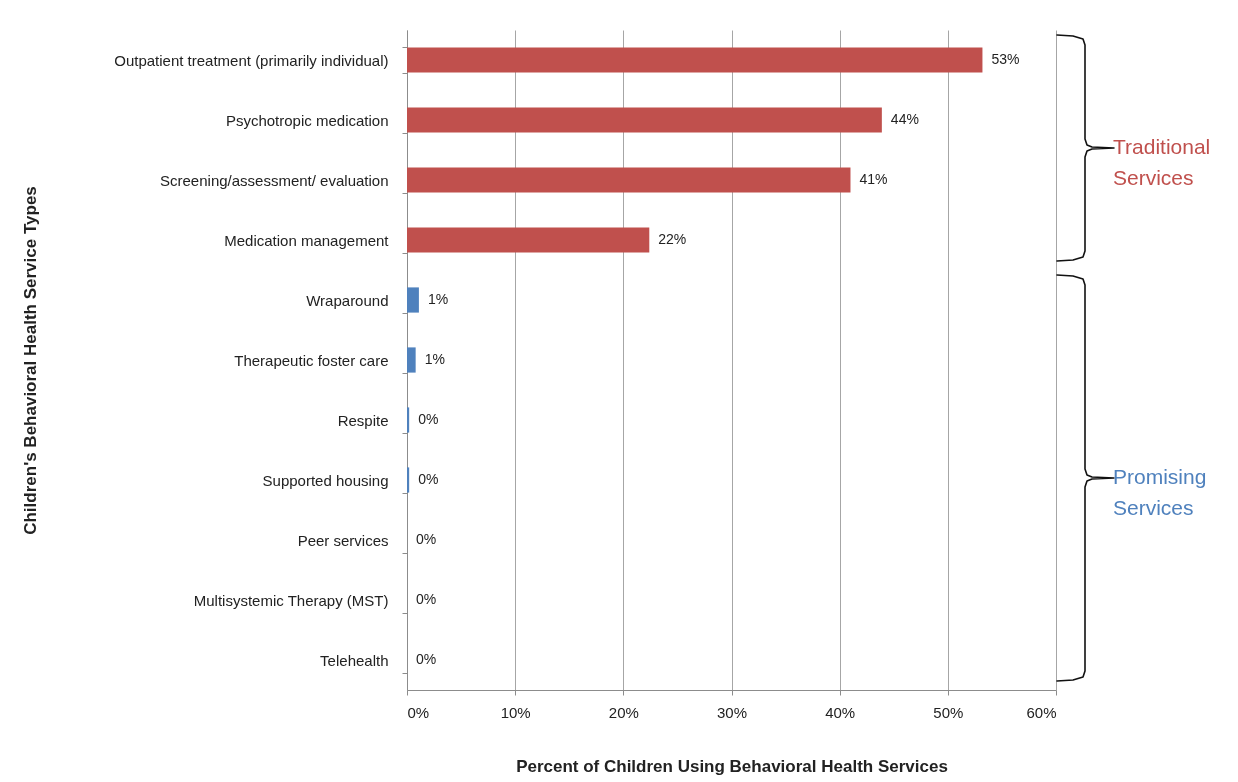 This screenshot has height=782, width=1238. I want to click on x-tick-label: 20%, so click(623, 712).